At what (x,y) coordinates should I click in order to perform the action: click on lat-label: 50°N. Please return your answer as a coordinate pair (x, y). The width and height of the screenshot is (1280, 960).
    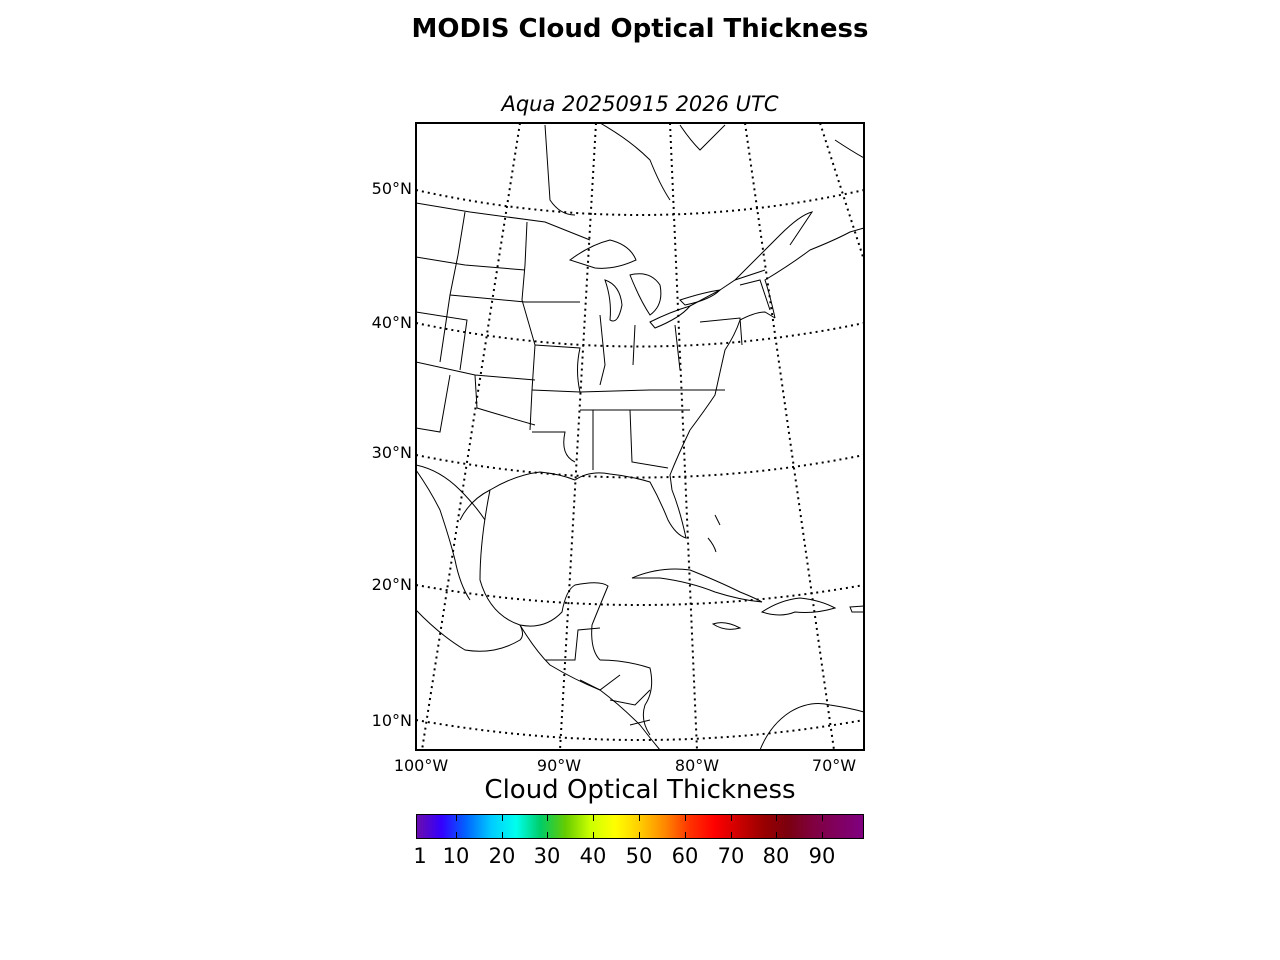
    Looking at the image, I should click on (391, 188).